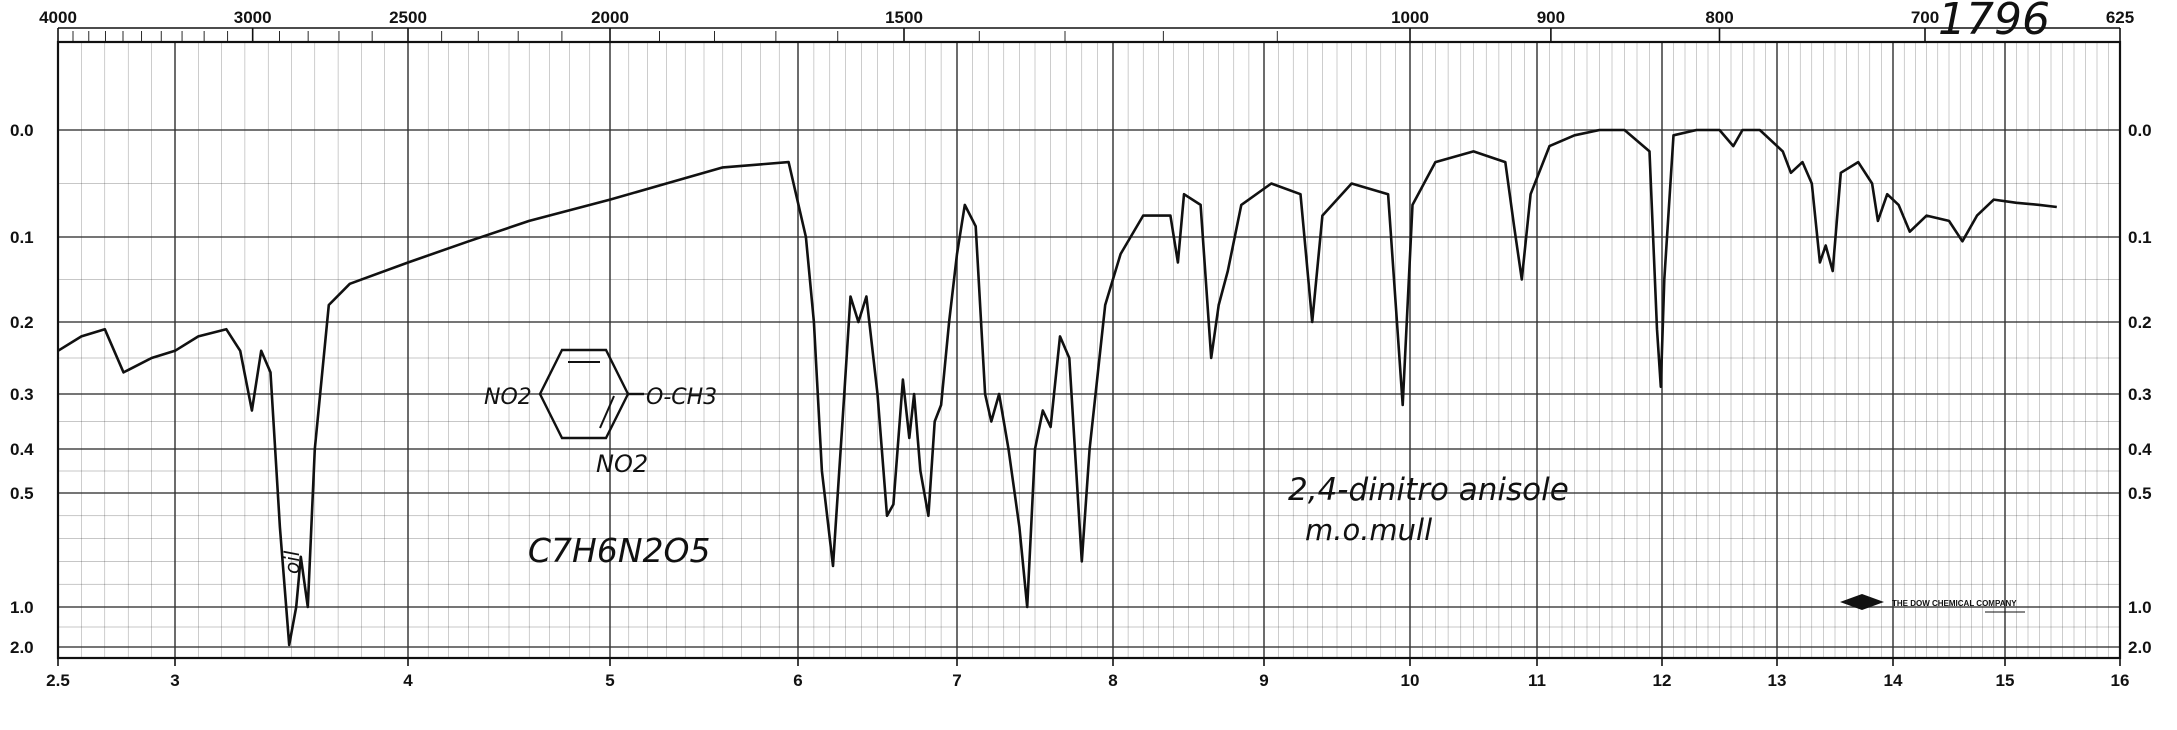 The image size is (2177, 730). I want to click on benzene-ring-drawing, so click(591, 394).